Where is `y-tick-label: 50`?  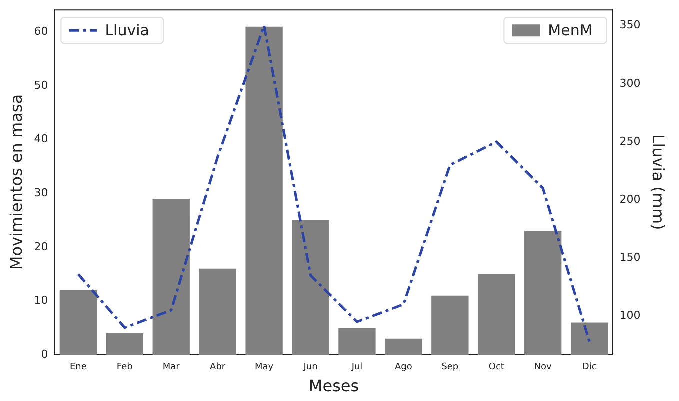 y-tick-label: 50 is located at coordinates (41, 85).